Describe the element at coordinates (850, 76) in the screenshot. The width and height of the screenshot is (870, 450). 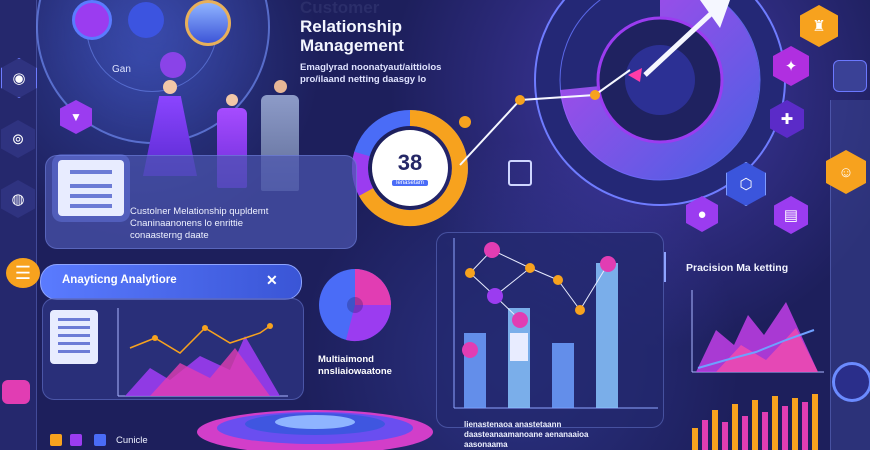
I see `card-right-icon` at that location.